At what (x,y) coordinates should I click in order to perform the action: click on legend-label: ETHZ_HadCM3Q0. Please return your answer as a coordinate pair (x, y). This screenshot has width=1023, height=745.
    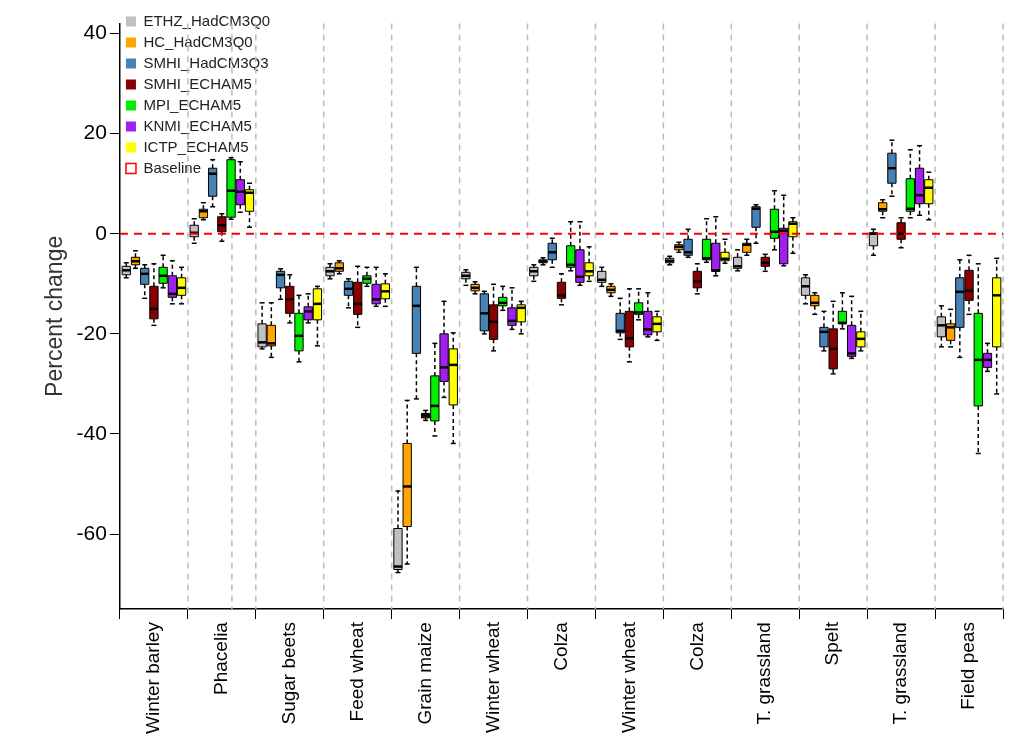
    Looking at the image, I should click on (207, 20).